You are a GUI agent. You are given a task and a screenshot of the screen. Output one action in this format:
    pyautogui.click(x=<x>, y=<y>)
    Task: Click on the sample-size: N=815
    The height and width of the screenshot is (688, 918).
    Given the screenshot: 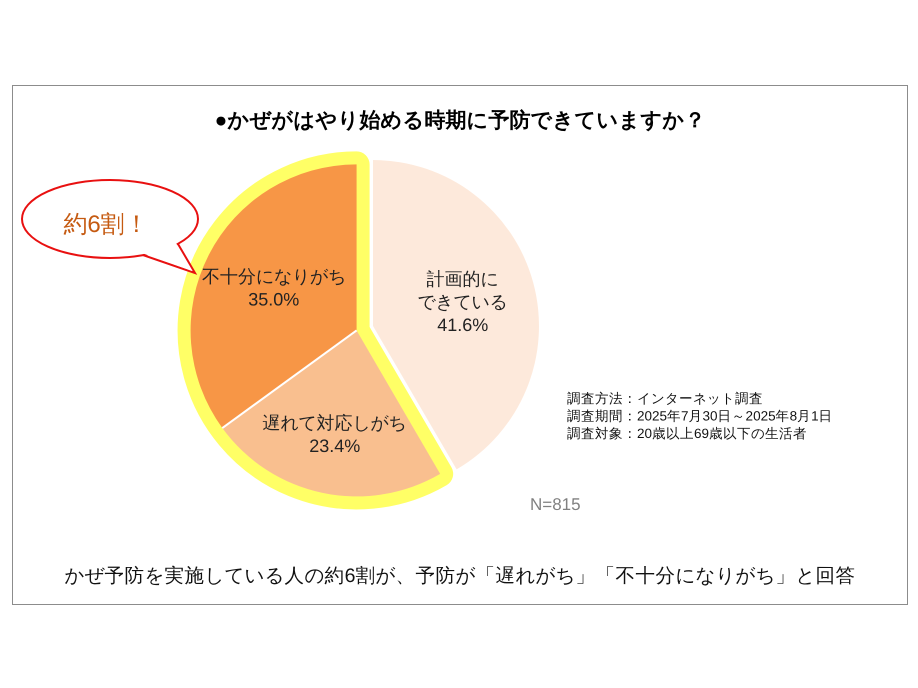 What is the action you would take?
    pyautogui.click(x=555, y=504)
    